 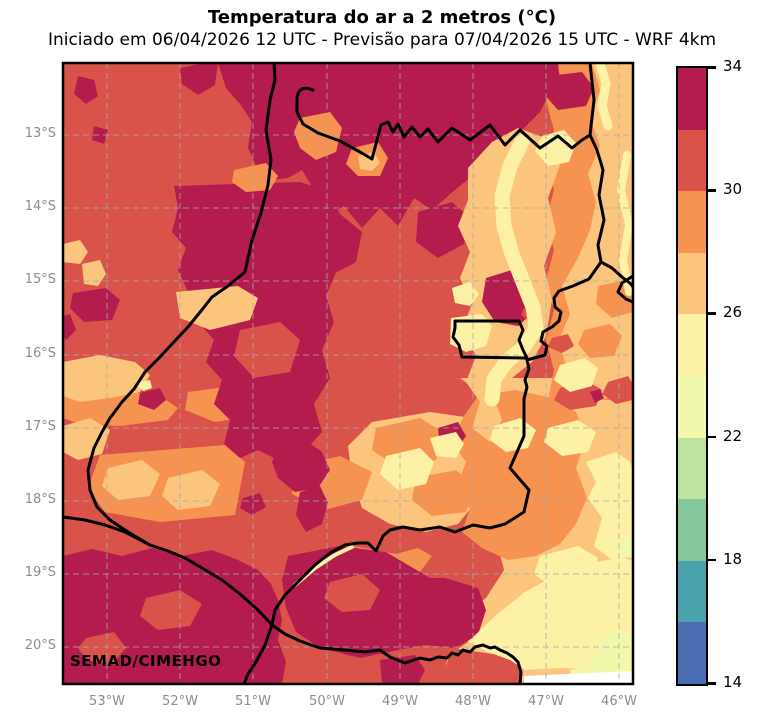 What do you see at coordinates (146, 661) in the screenshot?
I see `credit-label: SEMAD/CIMEHGO` at bounding box center [146, 661].